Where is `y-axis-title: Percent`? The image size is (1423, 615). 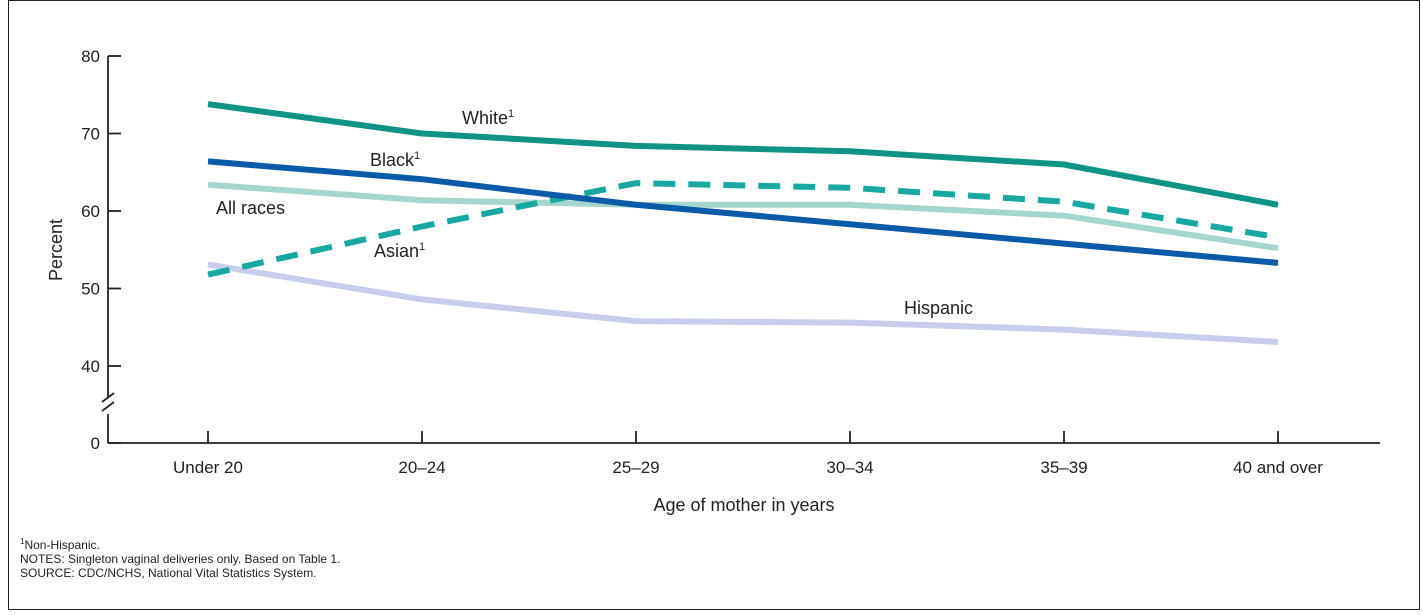
y-axis-title: Percent is located at coordinates (56, 250).